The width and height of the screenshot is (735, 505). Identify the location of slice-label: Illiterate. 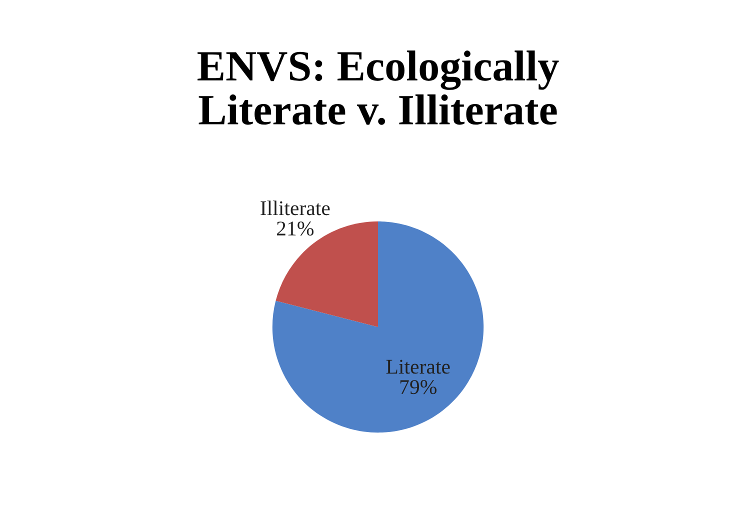
(295, 208).